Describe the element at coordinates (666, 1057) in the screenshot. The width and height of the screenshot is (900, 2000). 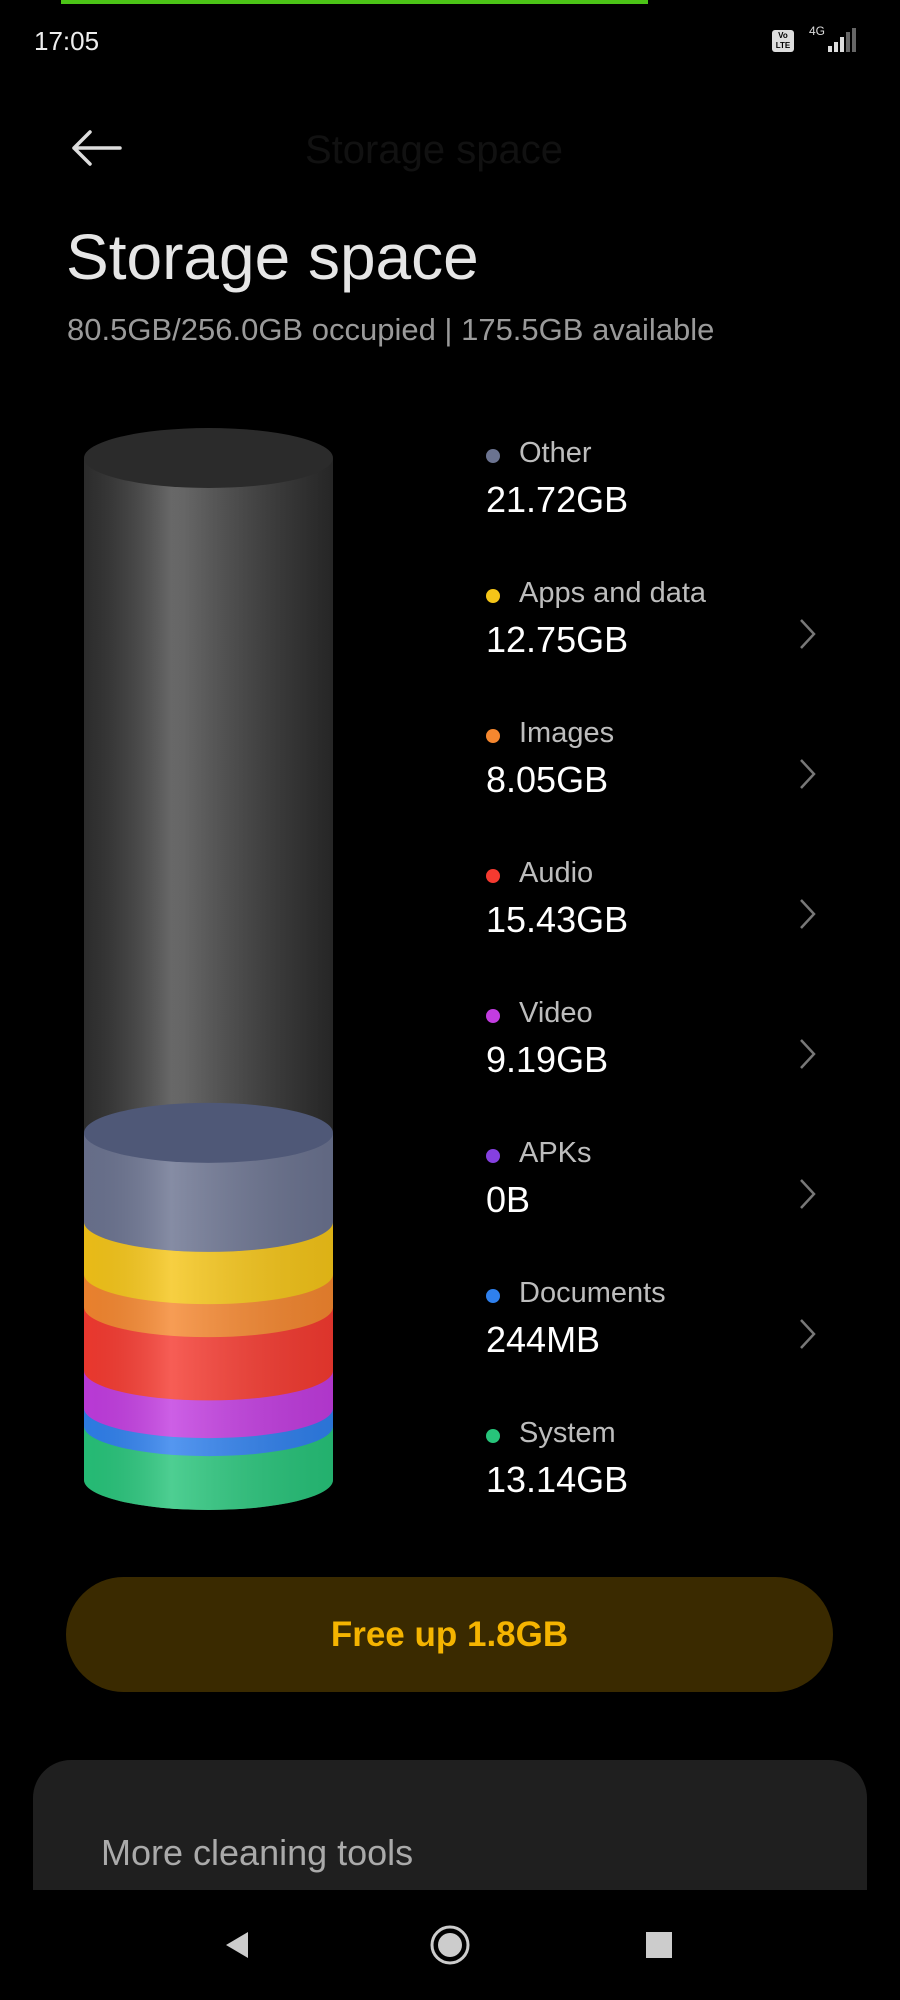
I see `storage-category-video: Video 9.19GB` at that location.